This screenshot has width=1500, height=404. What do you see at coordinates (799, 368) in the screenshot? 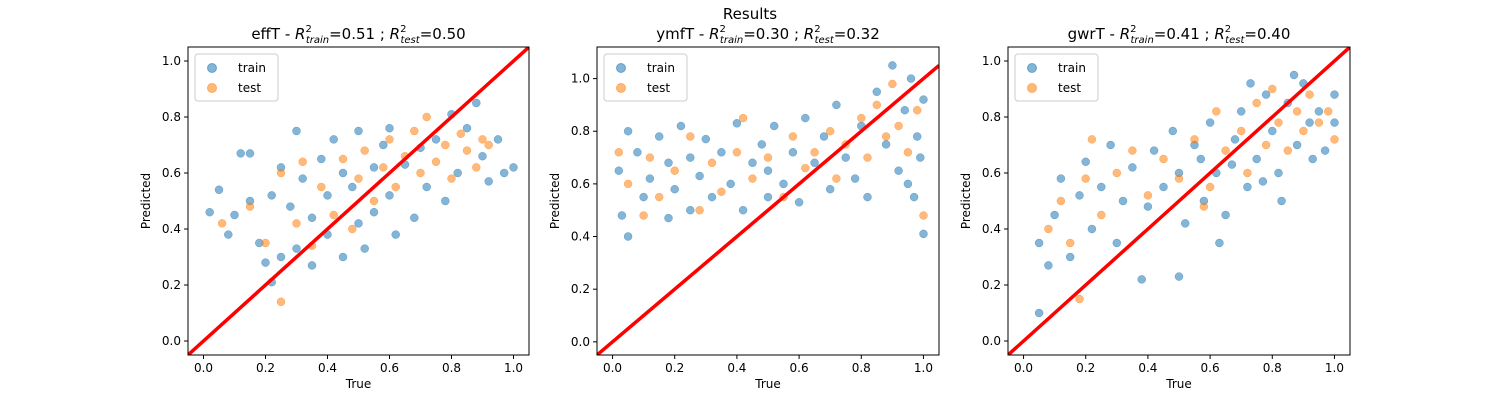
I see `x-tick-label: 0.6` at bounding box center [799, 368].